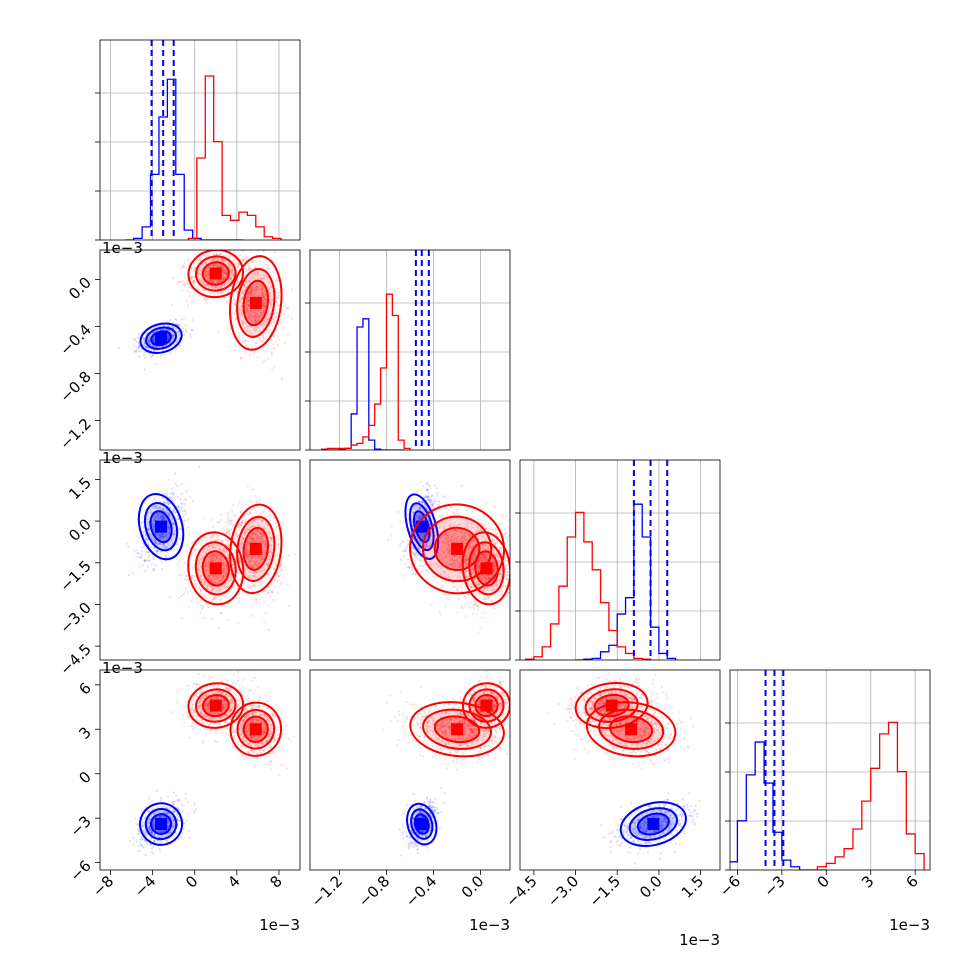 The width and height of the screenshot is (970, 970). What do you see at coordinates (75, 387) in the screenshot?
I see `y-tick-label: −0.8` at bounding box center [75, 387].